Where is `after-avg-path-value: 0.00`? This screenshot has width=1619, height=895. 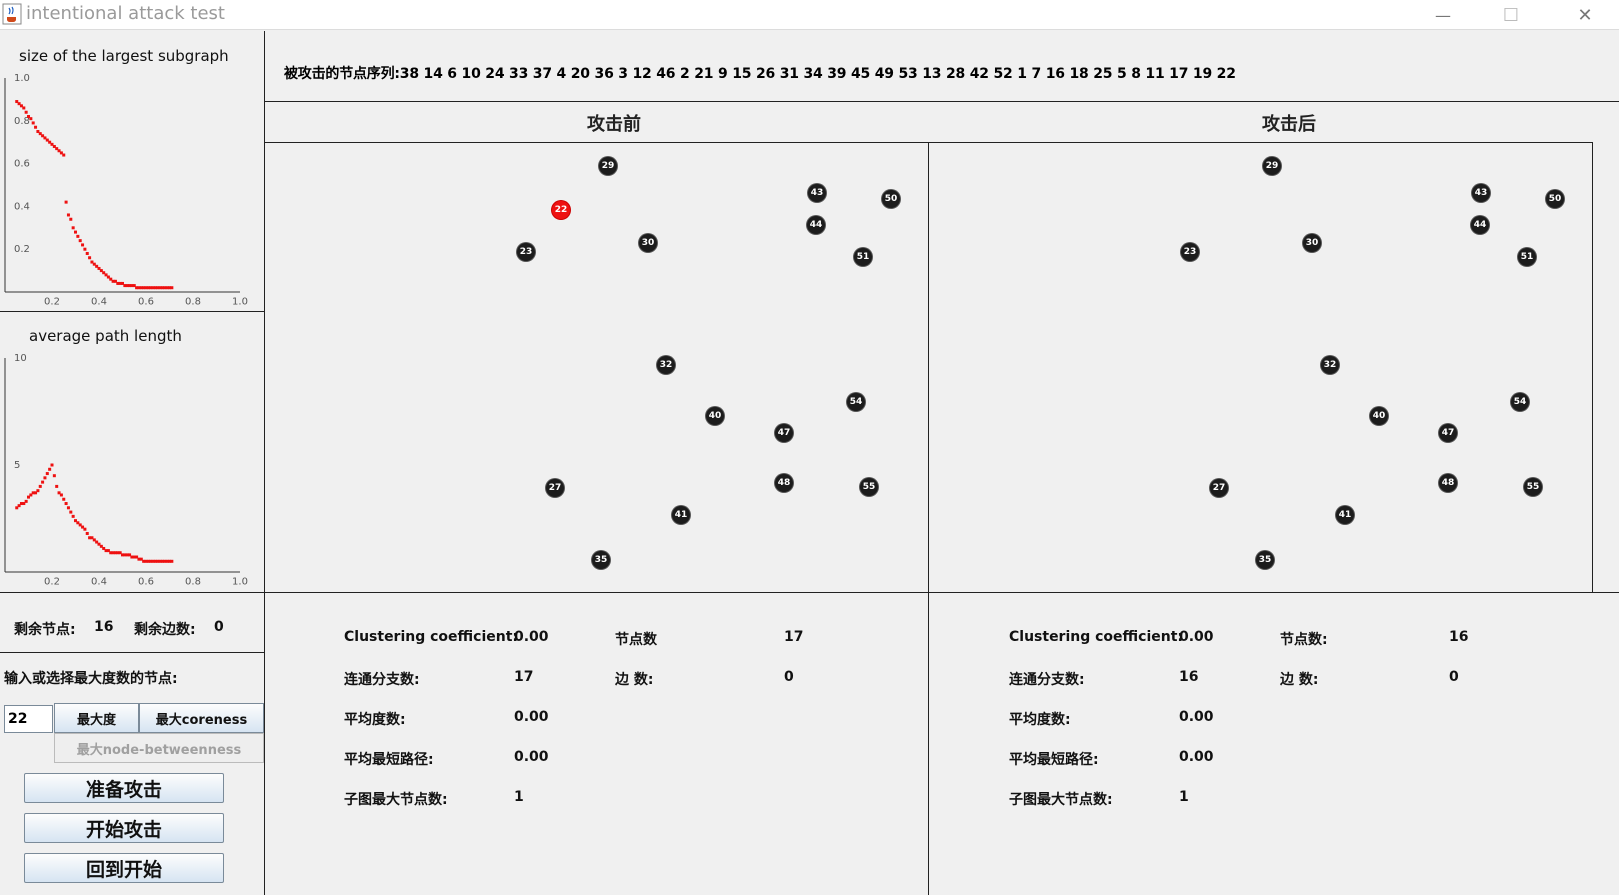
after-avg-path-value: 0.00 is located at coordinates (1196, 757).